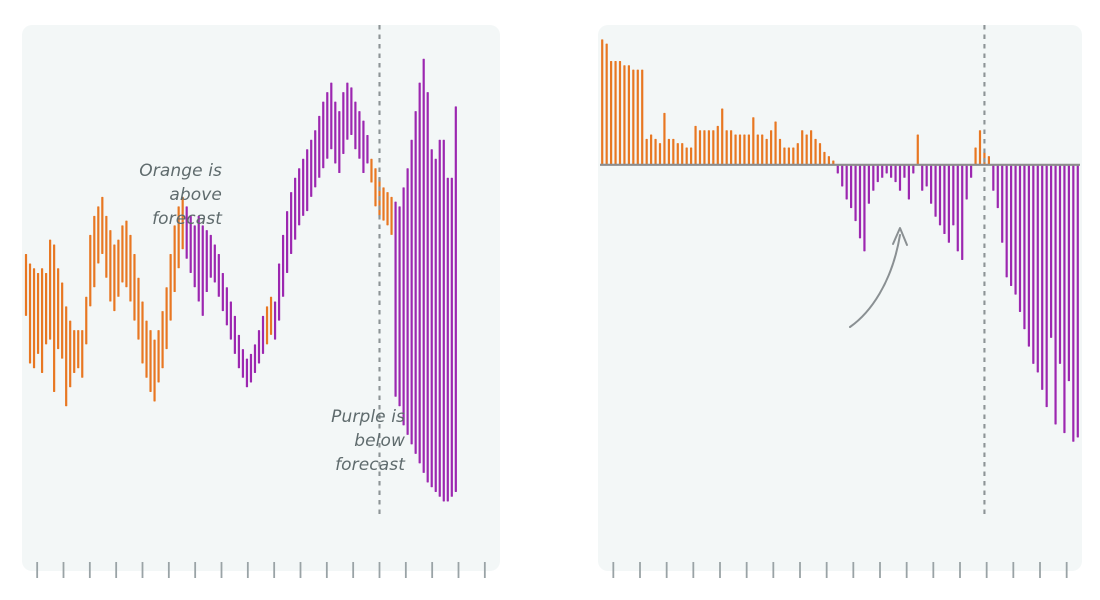 The image size is (1100, 600). I want to click on callout-arrow-head, so click(900, 236).